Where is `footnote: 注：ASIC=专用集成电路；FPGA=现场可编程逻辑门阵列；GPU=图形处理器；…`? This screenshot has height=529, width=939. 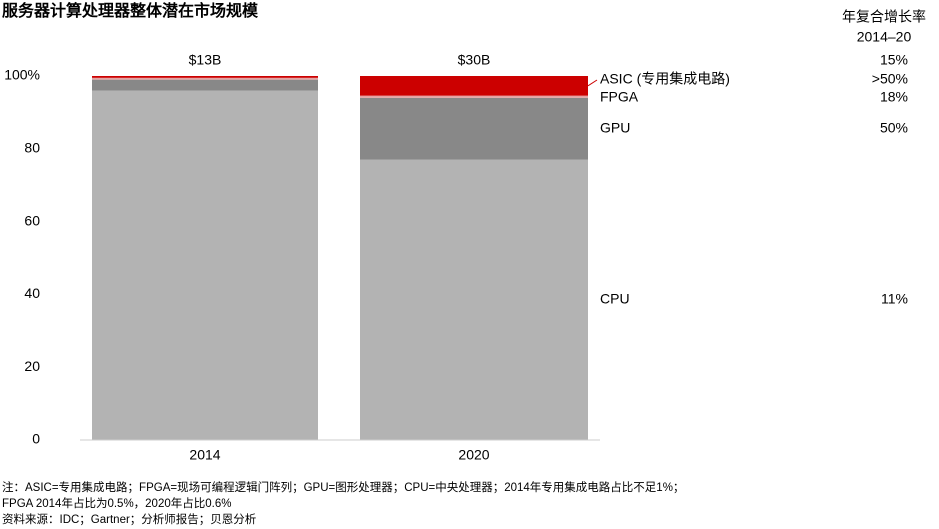 footnote: 注：ASIC=专用集成电路；FPGA=现场可编程逻辑门阵列；GPU=图形处理器；… is located at coordinates (343, 487).